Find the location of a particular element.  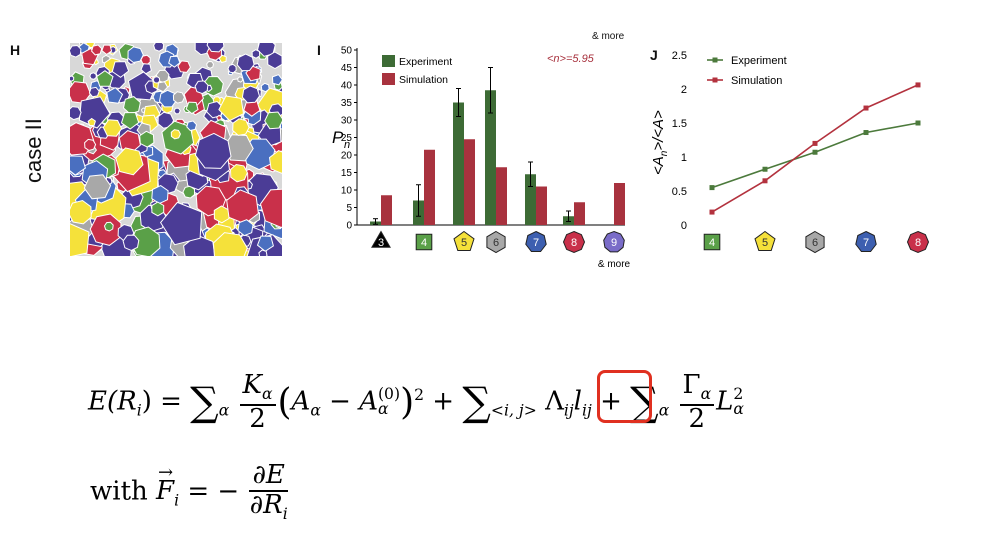

eq-equals-minus: = − is located at coordinates (213, 491).